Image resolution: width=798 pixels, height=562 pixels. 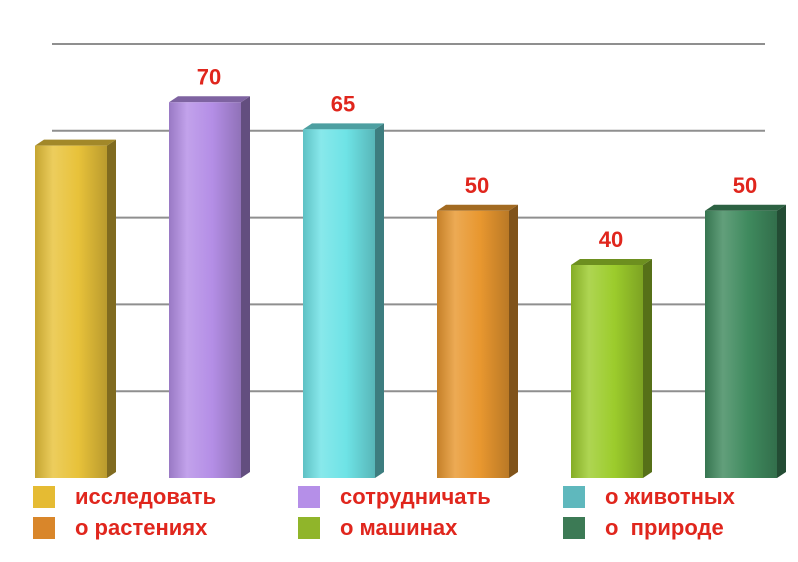 I want to click on data-label-2: 70, so click(x=209, y=76).